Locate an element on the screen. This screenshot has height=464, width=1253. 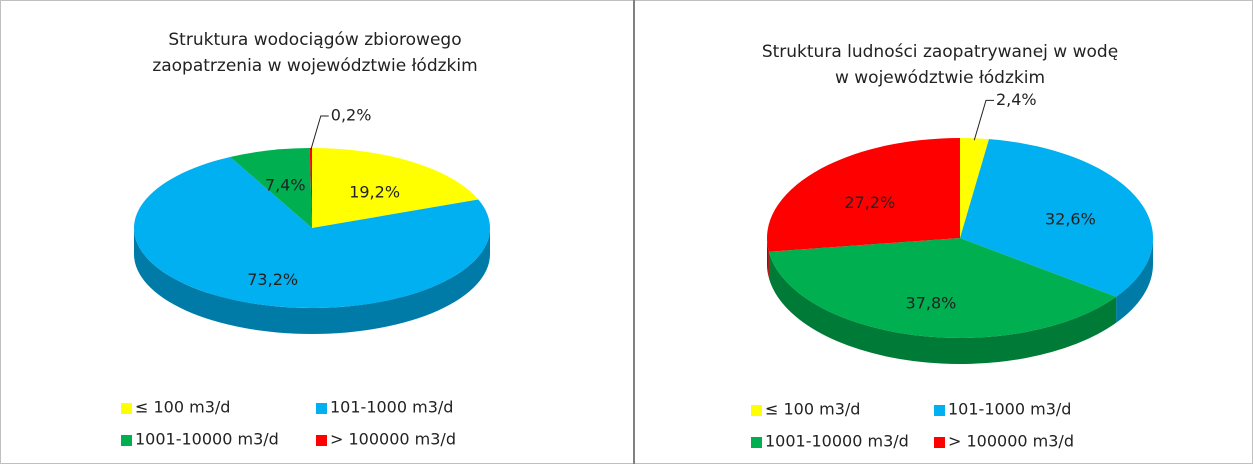
data-label: 0,2% is located at coordinates (351, 115).